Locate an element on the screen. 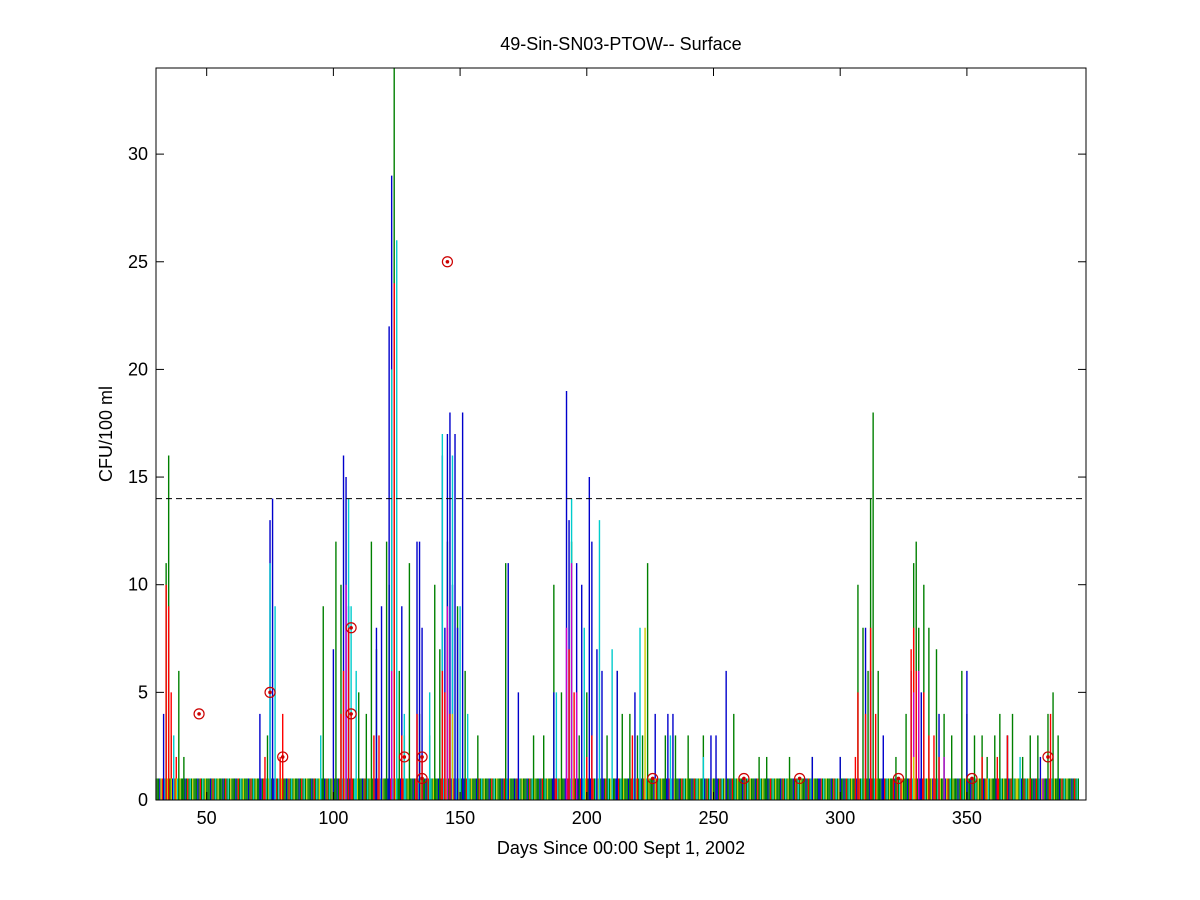  y-tick-label: 5 is located at coordinates (143, 692).